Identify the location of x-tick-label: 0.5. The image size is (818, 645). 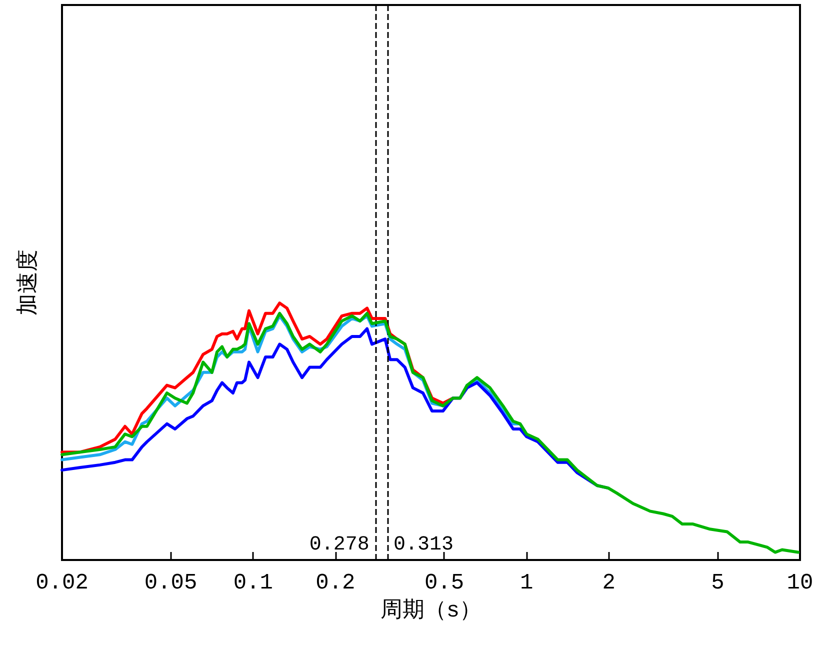
(444, 583).